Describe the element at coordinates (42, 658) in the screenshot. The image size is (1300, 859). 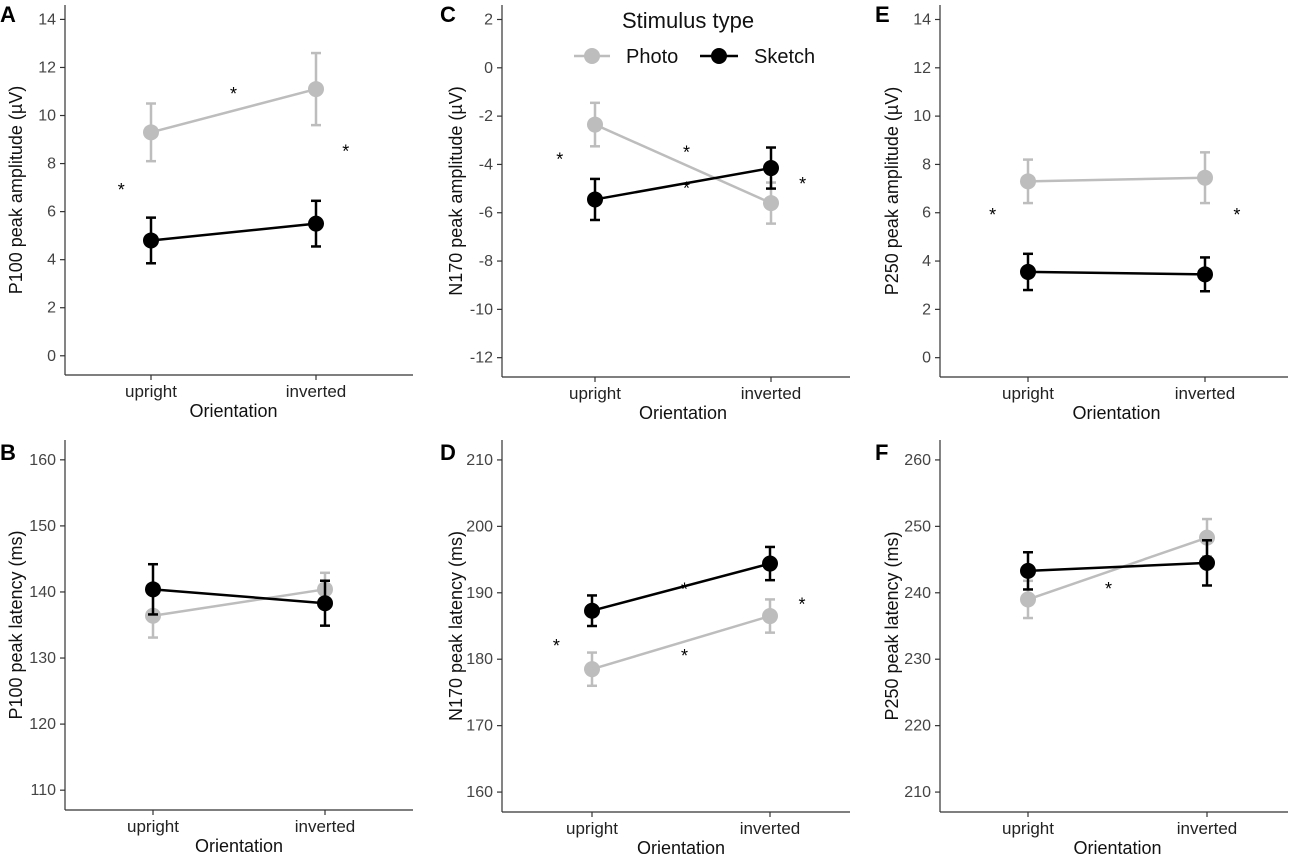
I see `y-tick-label: 130` at that location.